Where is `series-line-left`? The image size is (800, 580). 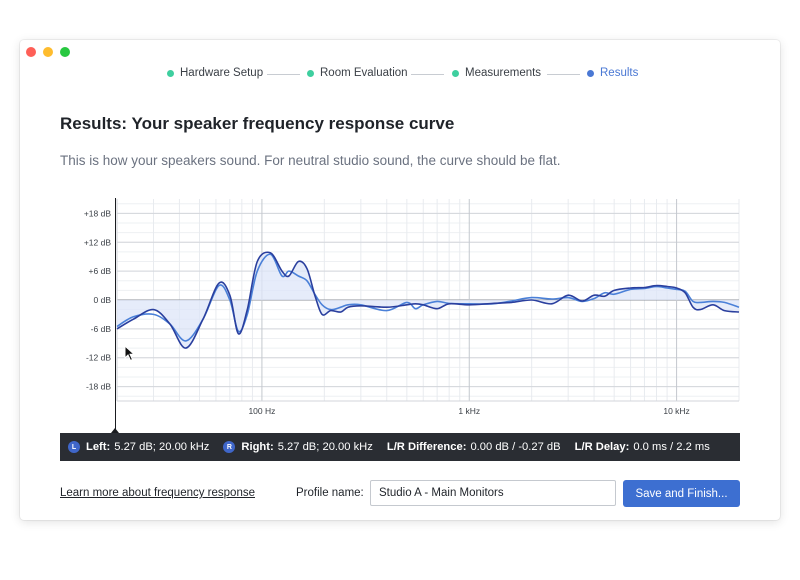 series-line-left is located at coordinates (428, 300).